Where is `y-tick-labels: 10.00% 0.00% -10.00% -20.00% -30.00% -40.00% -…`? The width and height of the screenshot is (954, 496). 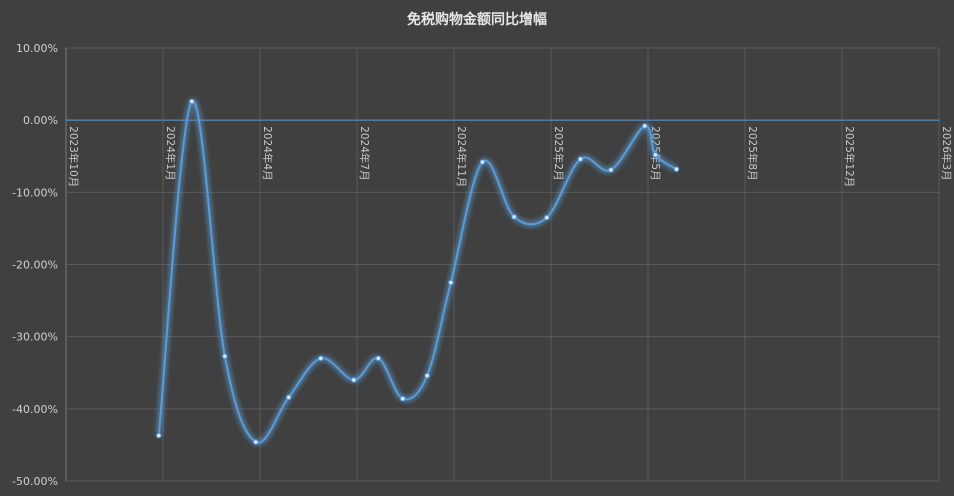
y-tick-labels: 10.00% 0.00% -10.00% -20.00% -30.00% -40.00% -… is located at coordinates (35, 265).